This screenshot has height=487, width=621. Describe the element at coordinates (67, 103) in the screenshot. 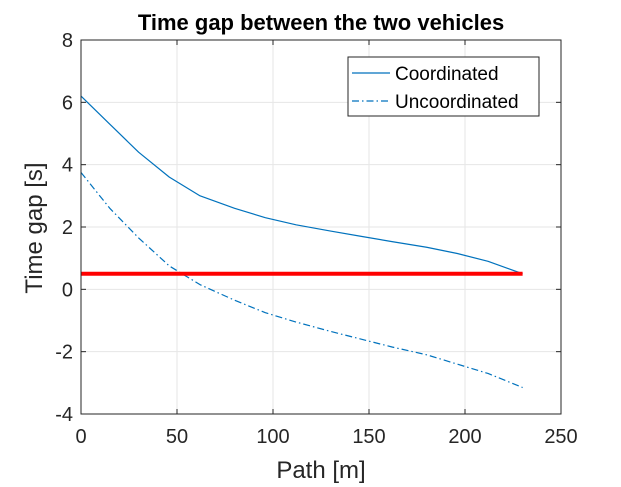

I see `y-tick-label: 6` at that location.